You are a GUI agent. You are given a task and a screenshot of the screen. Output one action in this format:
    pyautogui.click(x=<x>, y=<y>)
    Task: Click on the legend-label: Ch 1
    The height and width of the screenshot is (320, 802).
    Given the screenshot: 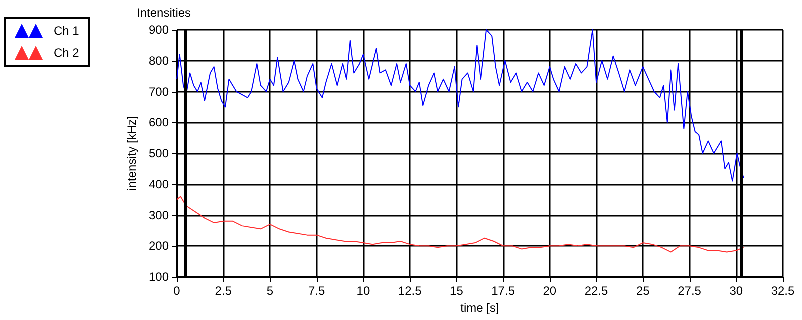 What is the action you would take?
    pyautogui.click(x=67, y=31)
    